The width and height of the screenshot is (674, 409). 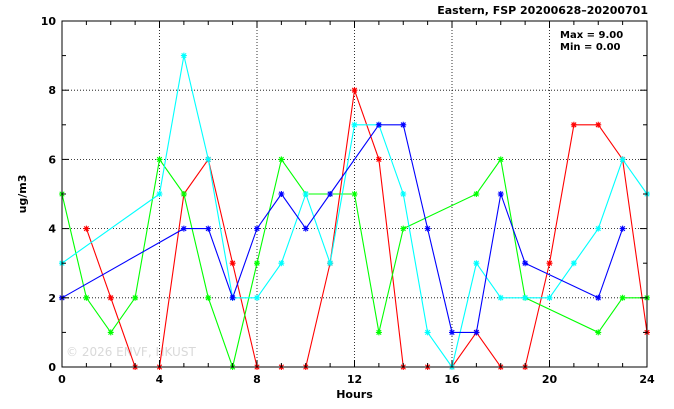 What do you see at coordinates (22, 194) in the screenshot?
I see `y-axis-label: ug/m3` at bounding box center [22, 194].